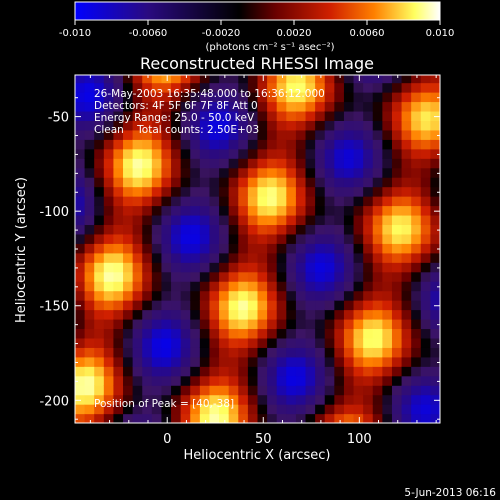 This screenshot has height=500, width=500. What do you see at coordinates (367, 33) in the screenshot?
I see `colorbar-tick-label: 0.0060` at bounding box center [367, 33].